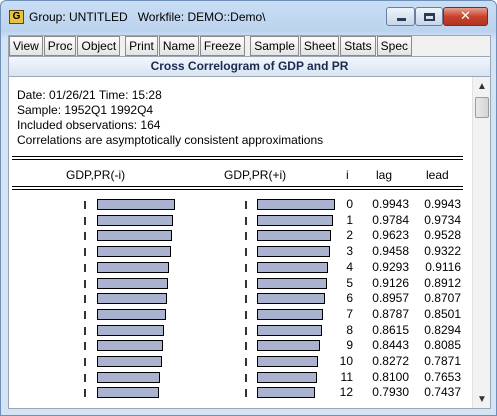 Image resolution: width=497 pixels, height=416 pixels. I want to click on row-lag-index: 5, so click(349, 282).